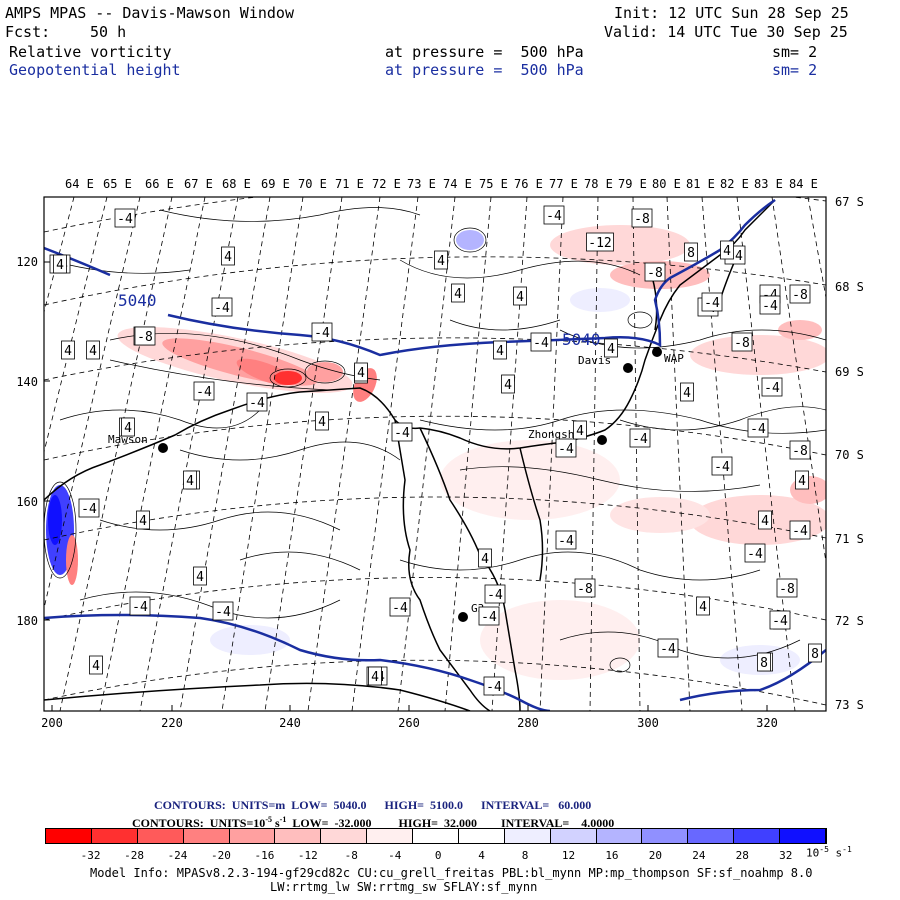 Image resolution: width=900 pixels, height=900 pixels. I want to click on field2-smoothing: sm= 2, so click(795, 70).